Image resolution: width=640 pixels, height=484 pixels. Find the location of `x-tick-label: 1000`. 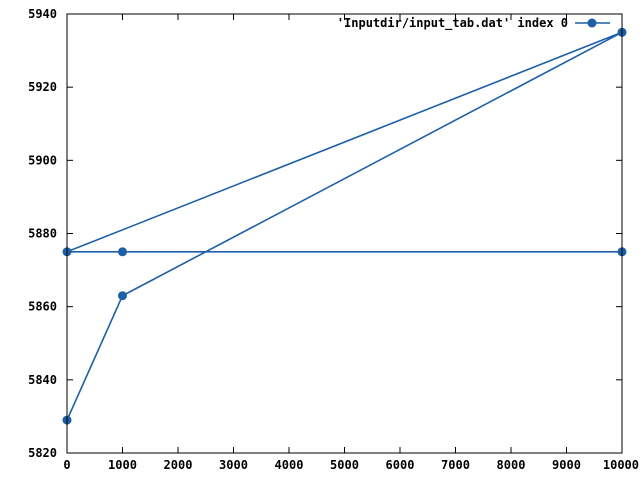

x-tick-label: 1000 is located at coordinates (122, 465).